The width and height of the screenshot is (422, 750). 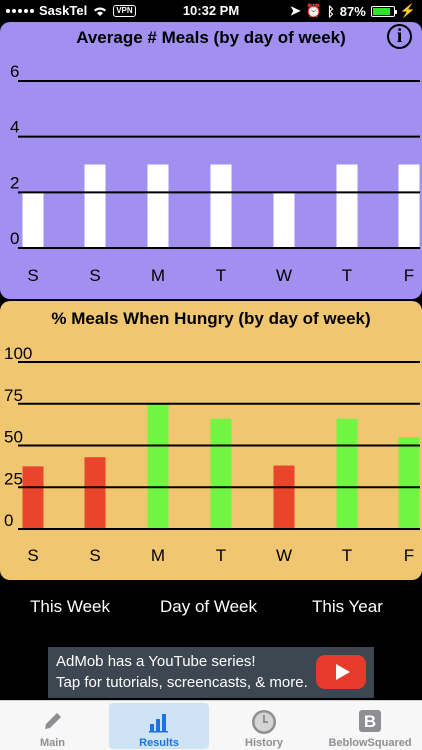 I want to click on status-right: ➤ ⏰ ᛒ 87% ⚡, so click(x=353, y=11).